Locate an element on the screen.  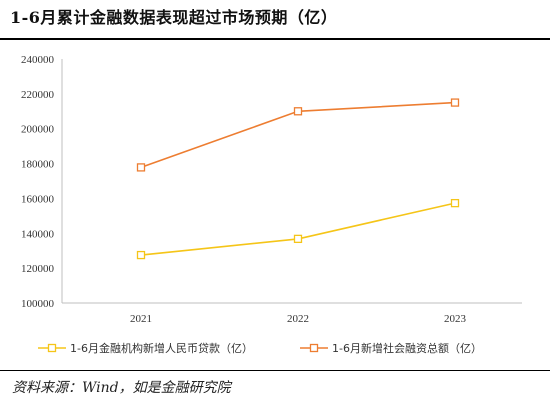
x-axis: 2021 2022 2023 is located at coordinates (292, 313).